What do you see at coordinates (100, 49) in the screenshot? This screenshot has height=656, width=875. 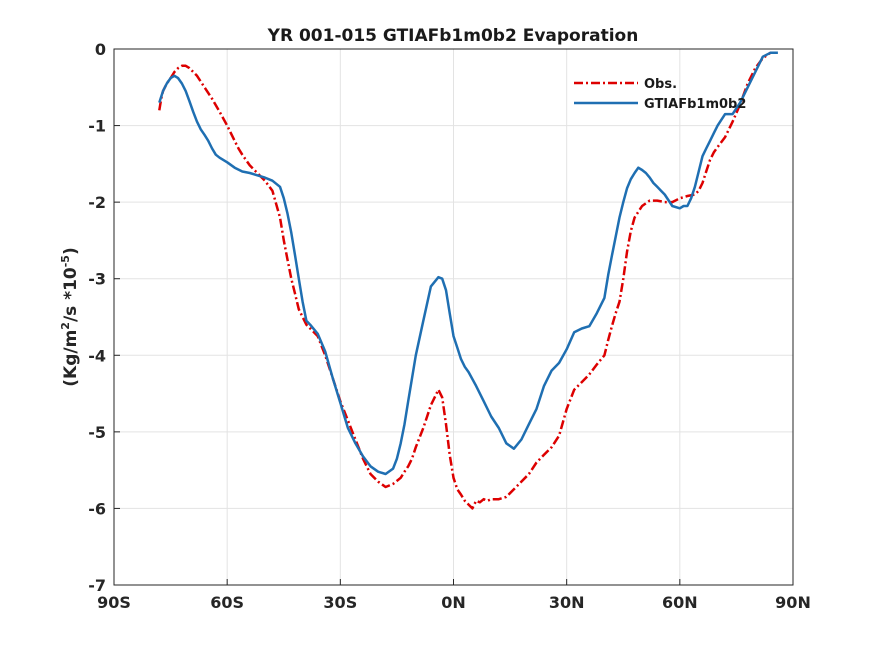 I see `y-tick-label: 0` at bounding box center [100, 49].